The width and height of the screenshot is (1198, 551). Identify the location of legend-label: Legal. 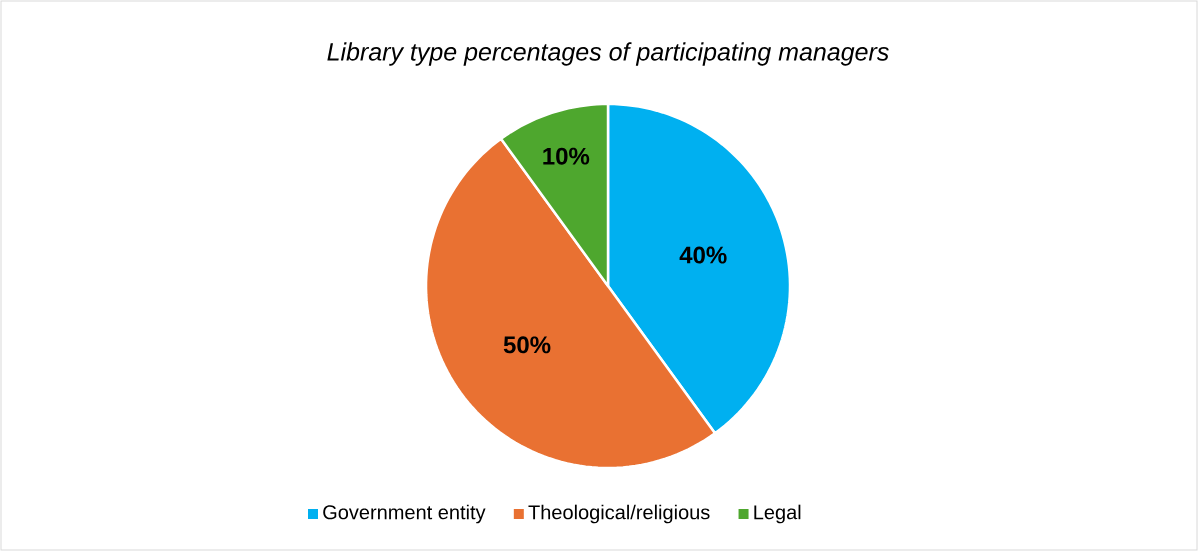
(777, 514).